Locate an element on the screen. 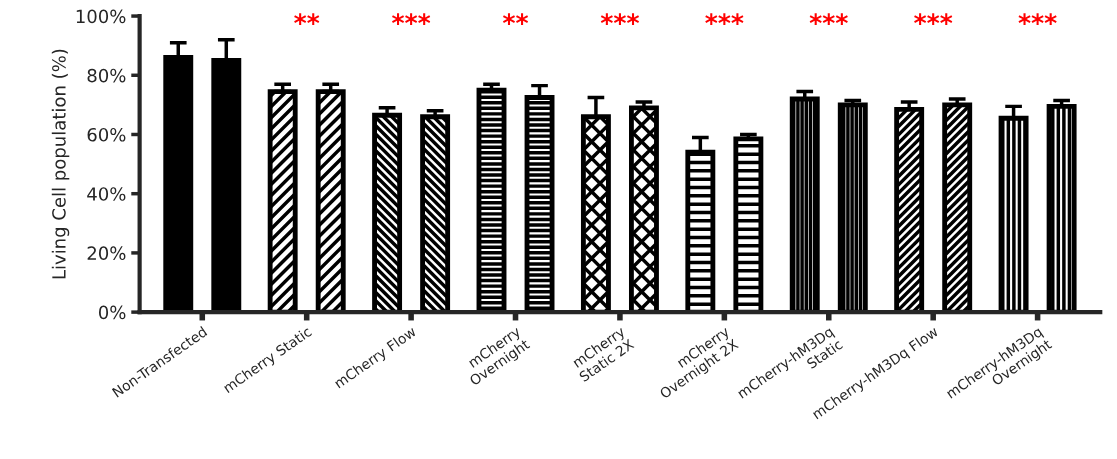 This screenshot has height=459, width=1117. y-tick-label: 20% is located at coordinates (106, 253).